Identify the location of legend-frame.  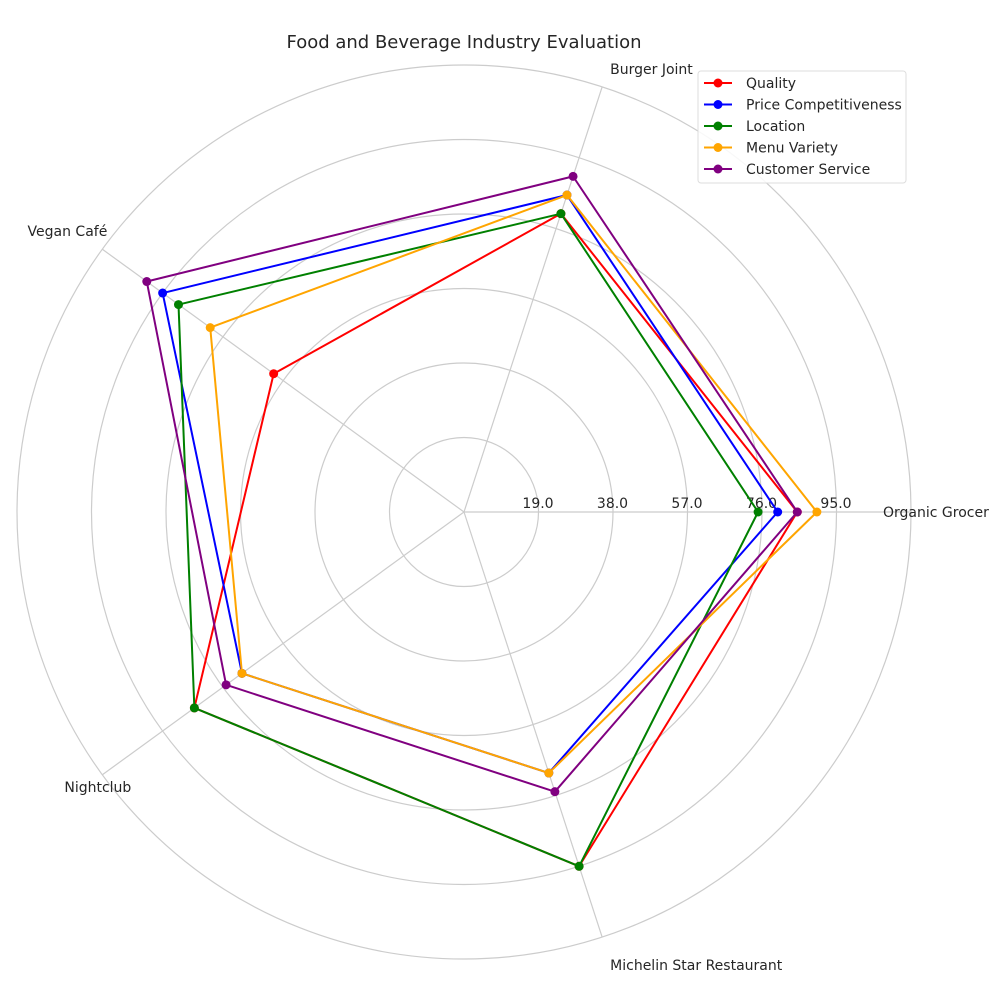
(802, 127).